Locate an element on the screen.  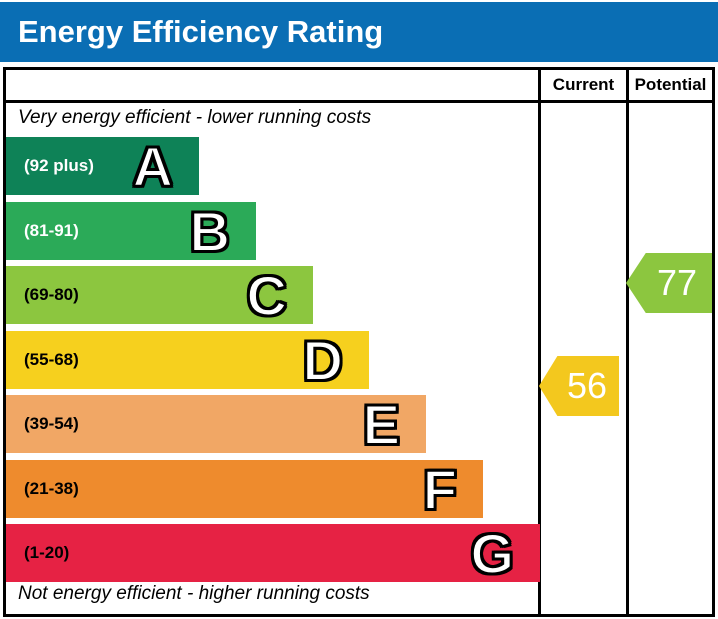
band-row: (81-91) B is located at coordinates (131, 231).